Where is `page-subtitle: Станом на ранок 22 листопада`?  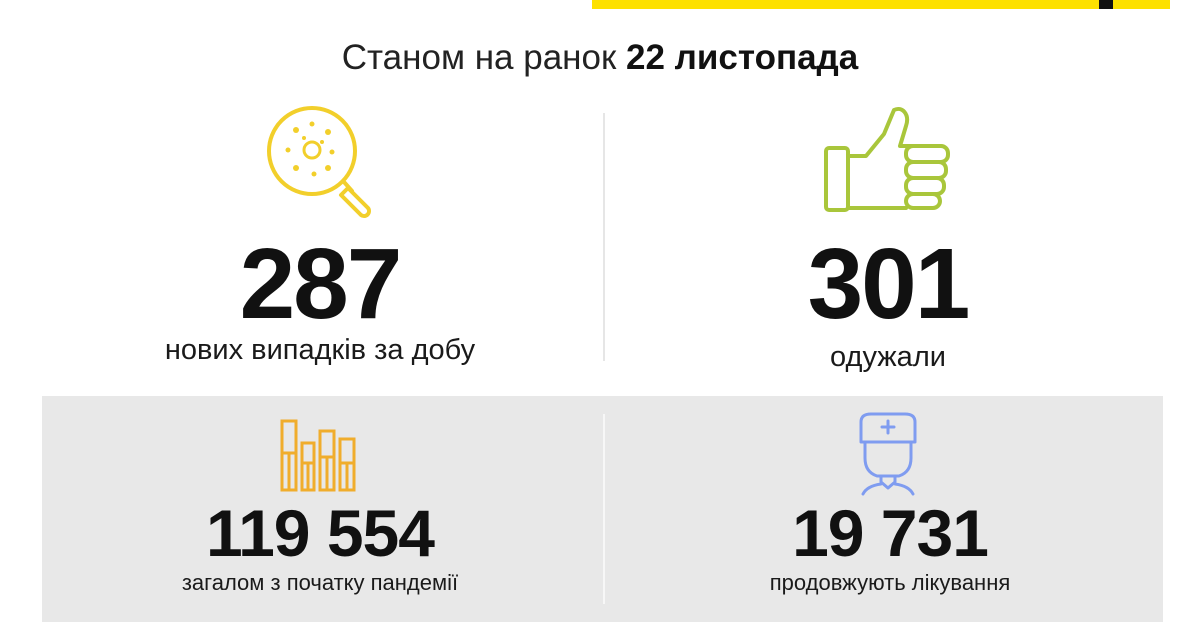
page-subtitle: Станом на ранок 22 листопада is located at coordinates (600, 58).